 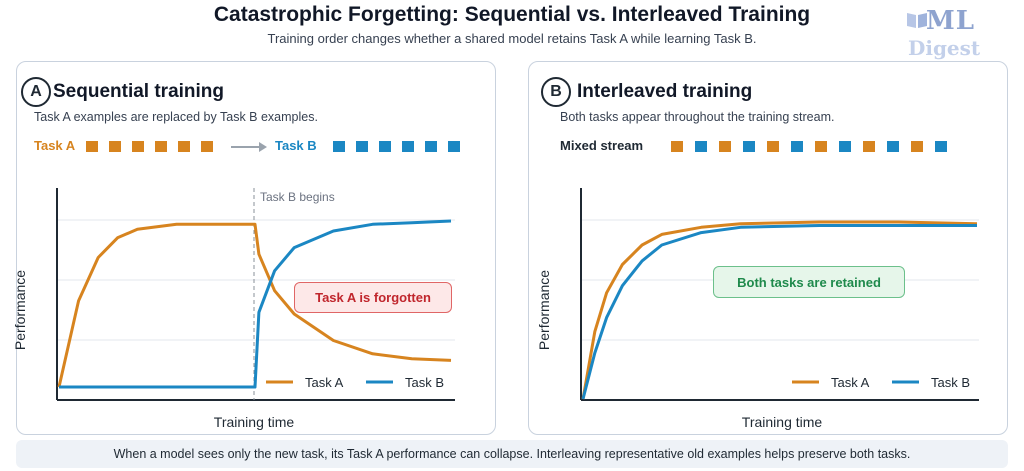 What do you see at coordinates (36, 92) in the screenshot?
I see `panel-a-badge: A` at bounding box center [36, 92].